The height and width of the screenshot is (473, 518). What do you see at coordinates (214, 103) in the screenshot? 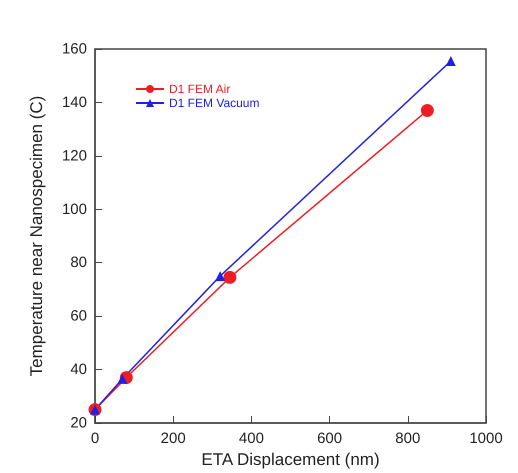
I see `legend-label: D1 FEM Vacuum` at bounding box center [214, 103].